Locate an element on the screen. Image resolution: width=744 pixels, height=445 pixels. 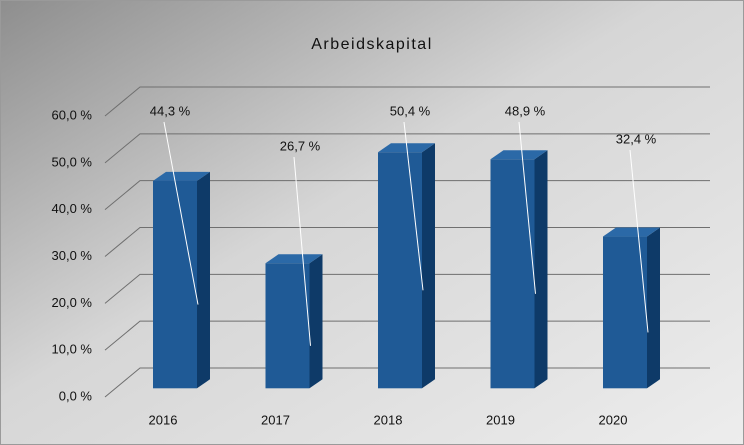
data-label: 50,4 % is located at coordinates (410, 110).